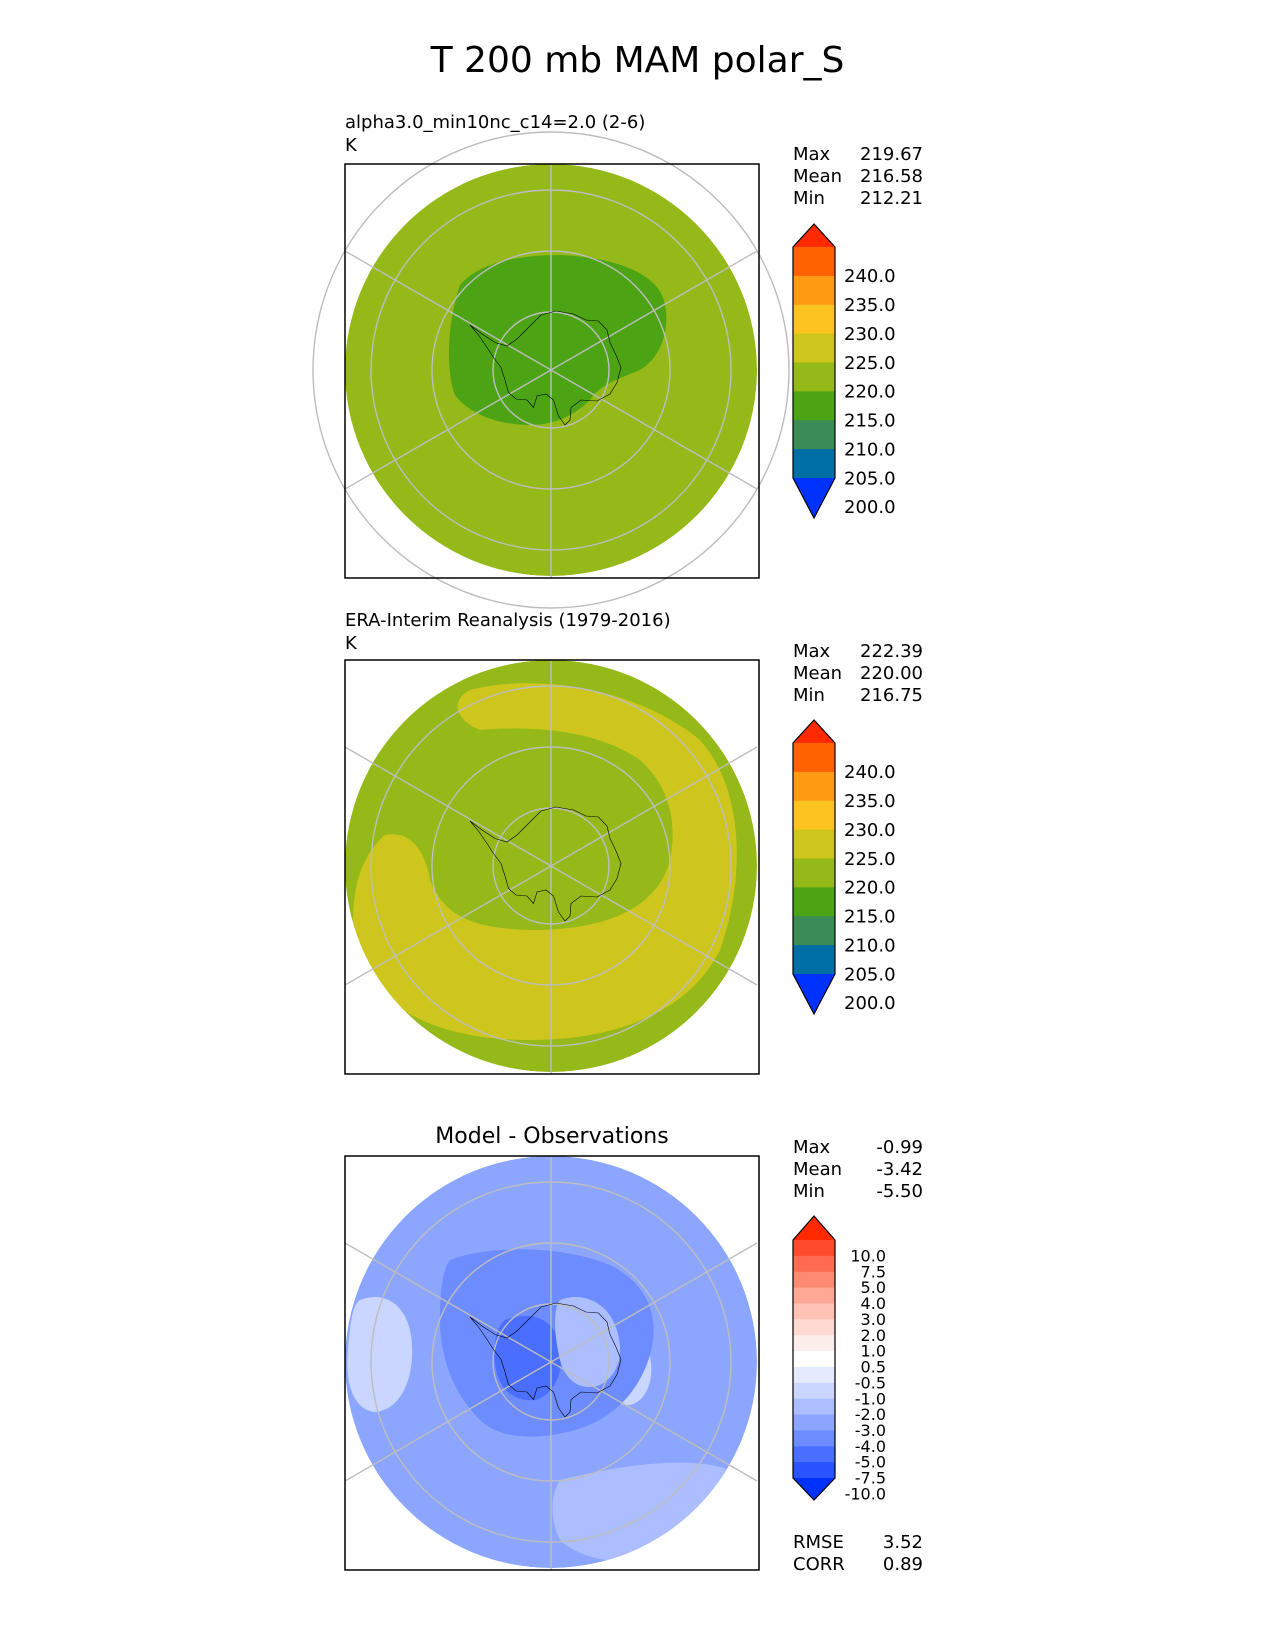 The width and height of the screenshot is (1275, 1650). I want to click on rmse-label: RMSE, so click(818, 1542).